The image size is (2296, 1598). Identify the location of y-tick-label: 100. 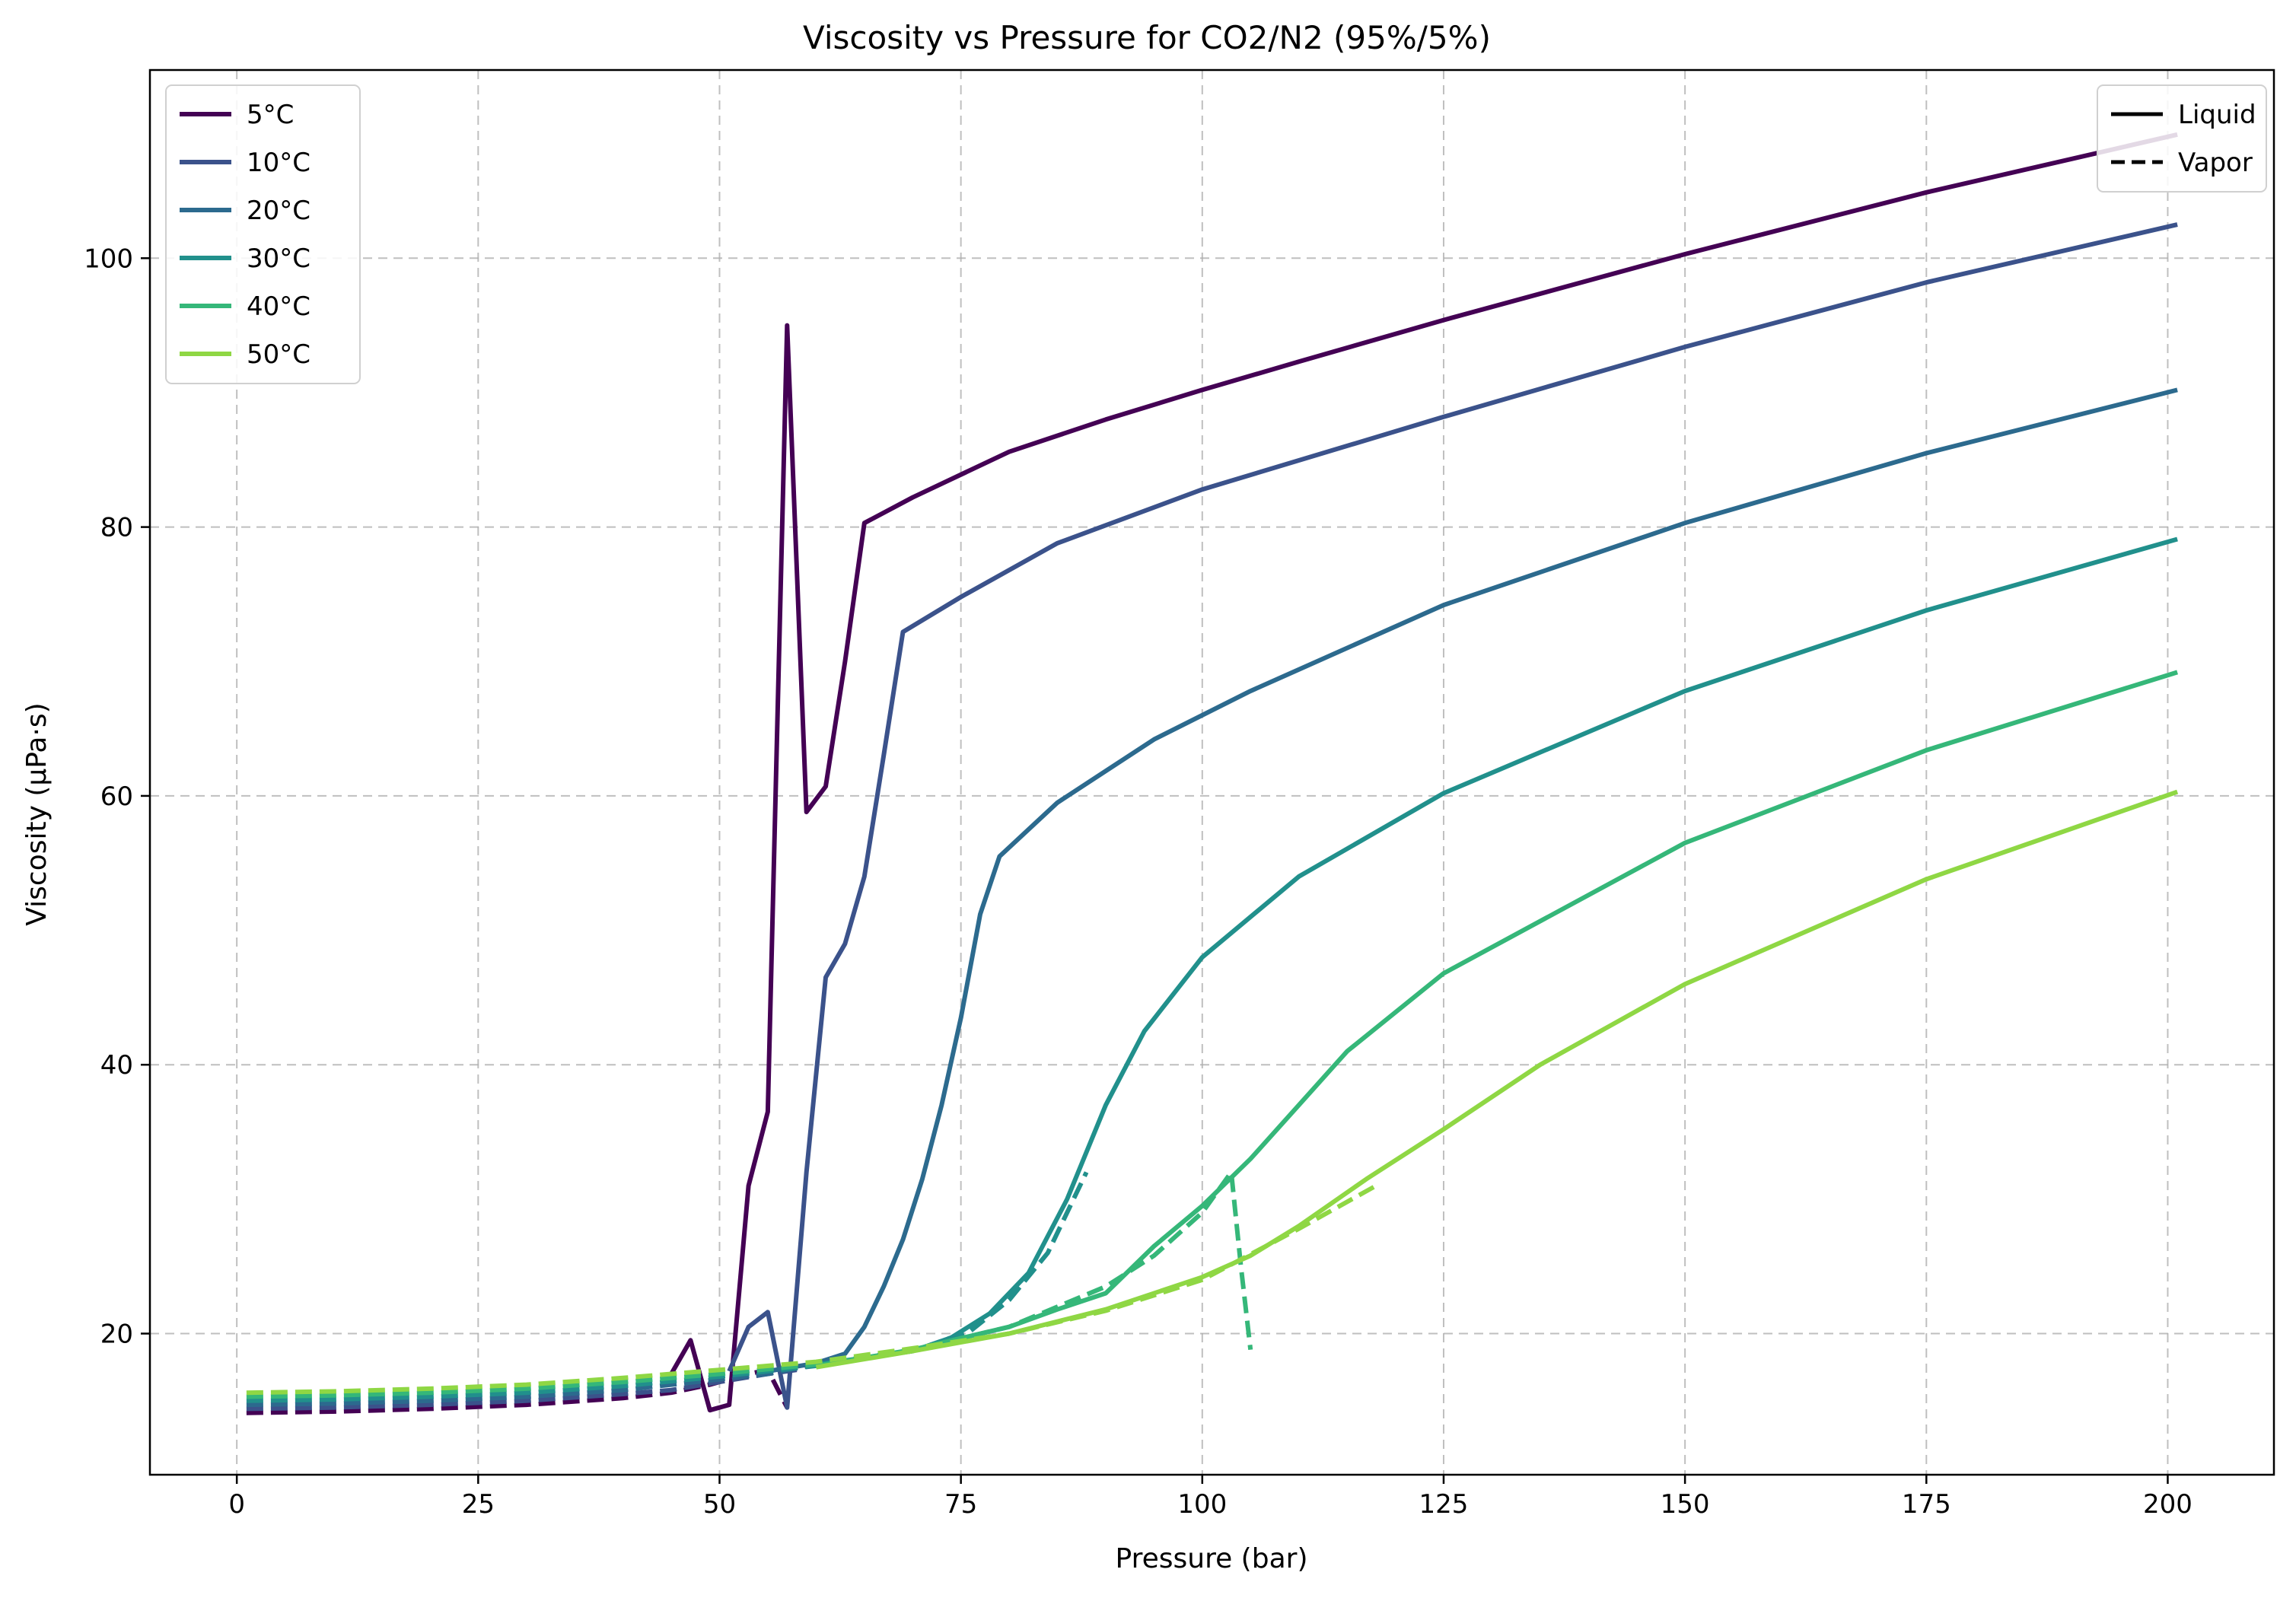
(108, 259).